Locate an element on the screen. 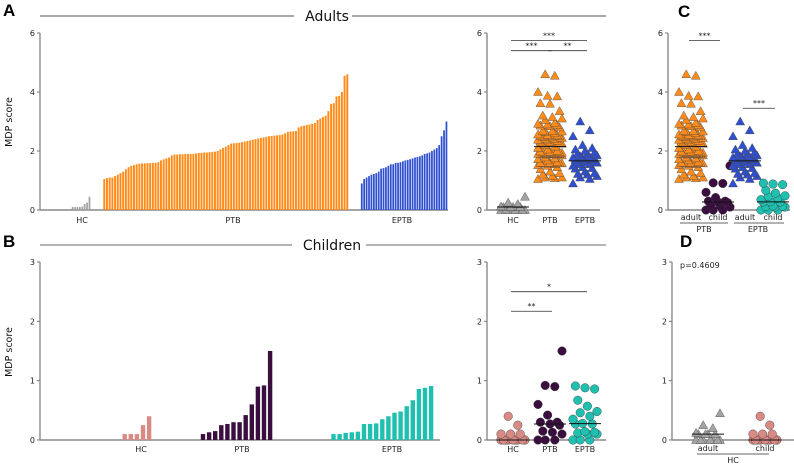 This screenshot has height=468, width=794. y-tick-label: 6 is located at coordinates (660, 33).